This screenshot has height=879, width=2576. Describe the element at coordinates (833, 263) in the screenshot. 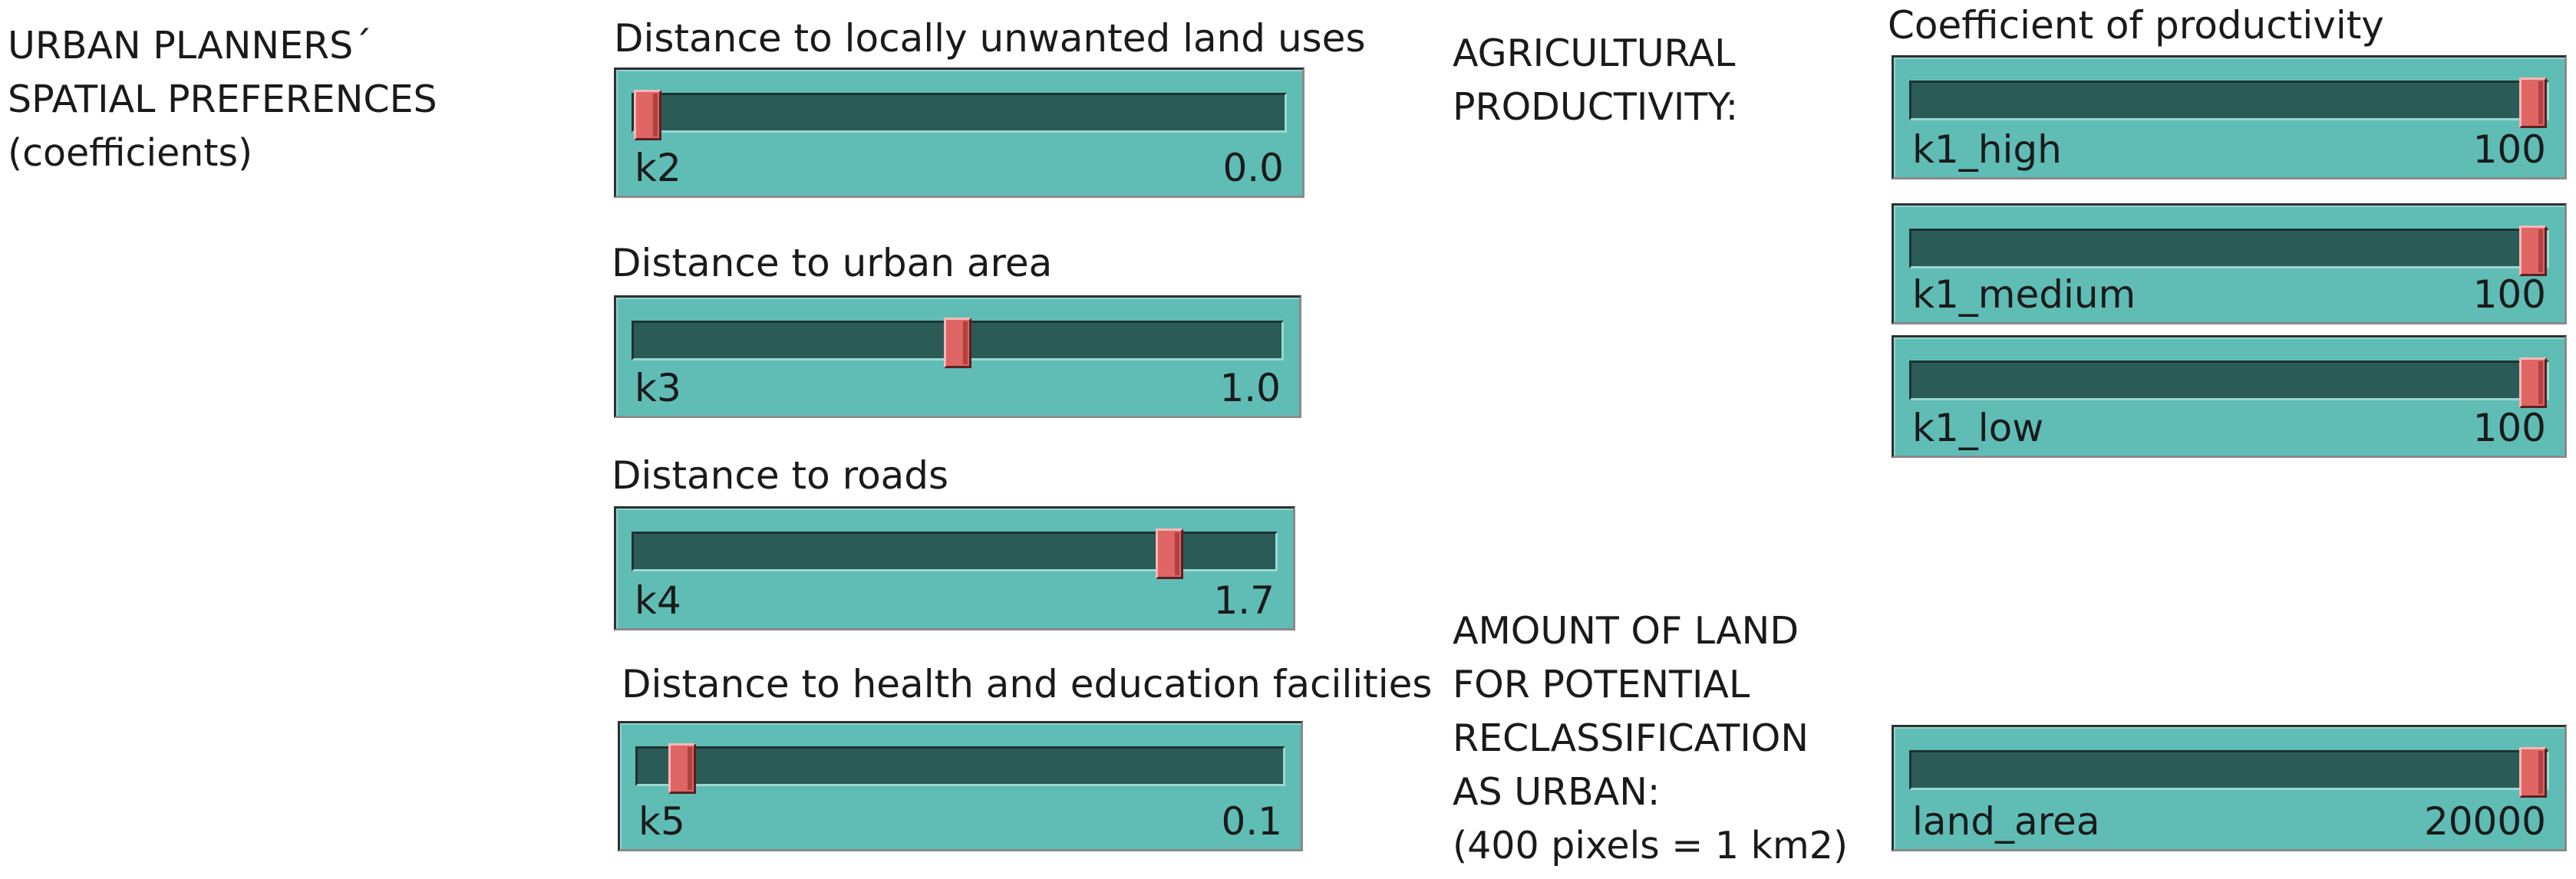

I see `k3-label: Distance to urban area` at that location.